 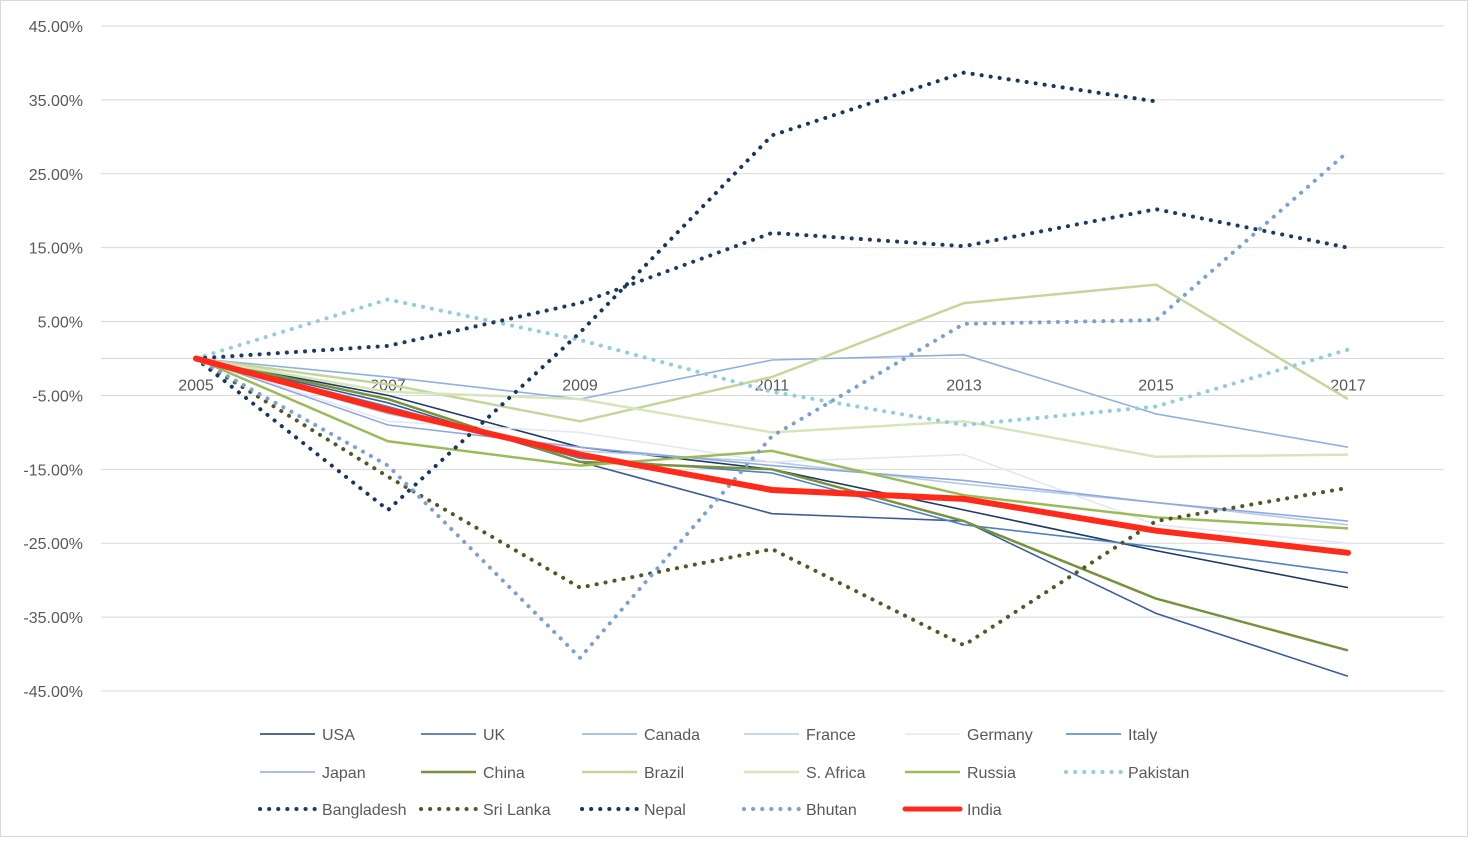 I want to click on x-tick-label: 2009, so click(x=580, y=386).